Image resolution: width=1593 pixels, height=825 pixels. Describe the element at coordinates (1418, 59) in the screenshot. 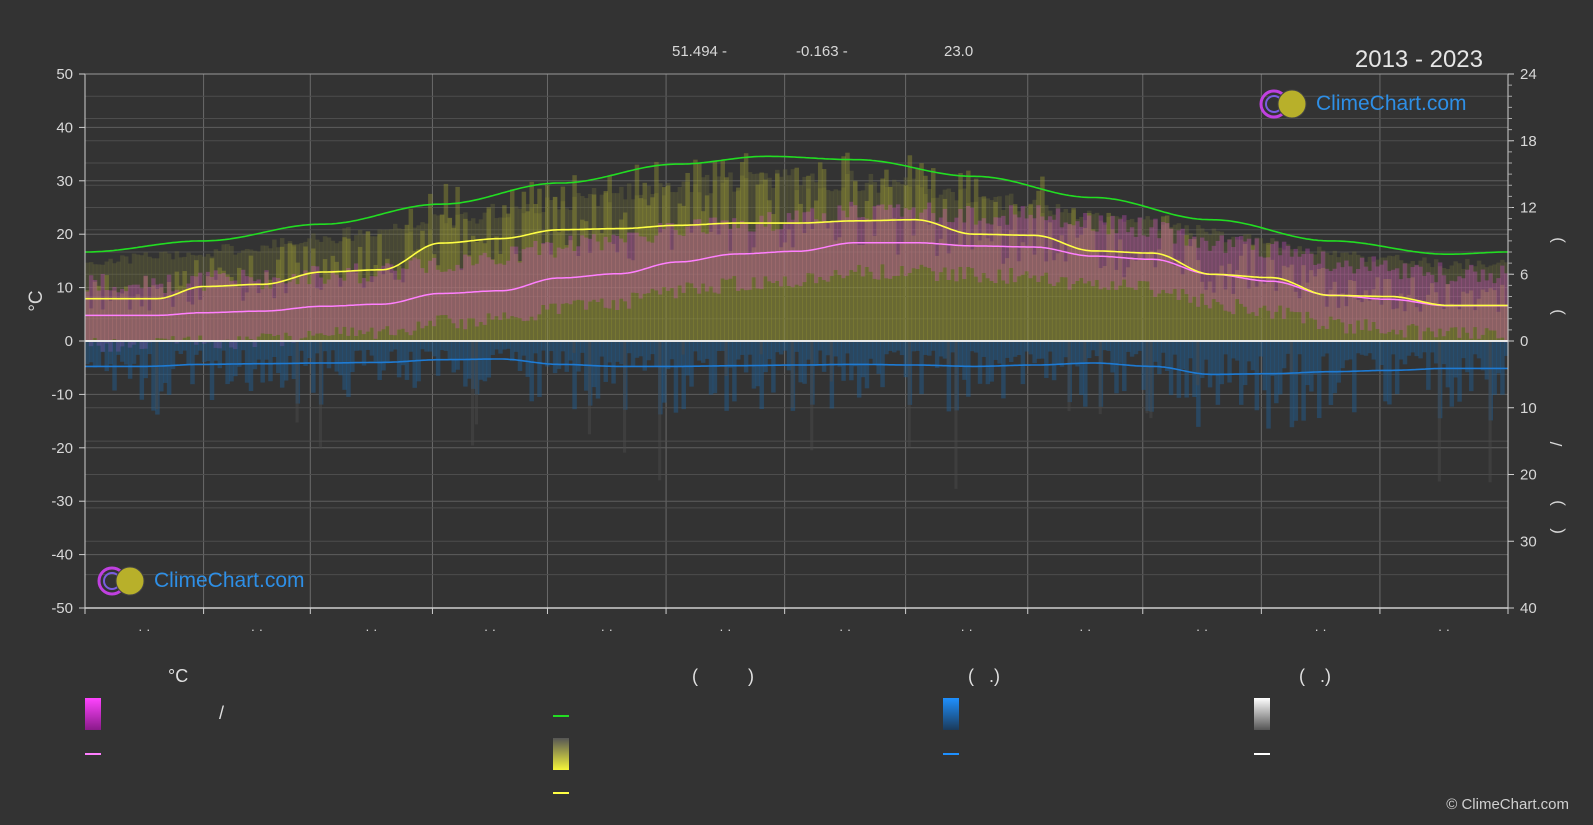

I see `year-range: 2013 - 2023` at that location.